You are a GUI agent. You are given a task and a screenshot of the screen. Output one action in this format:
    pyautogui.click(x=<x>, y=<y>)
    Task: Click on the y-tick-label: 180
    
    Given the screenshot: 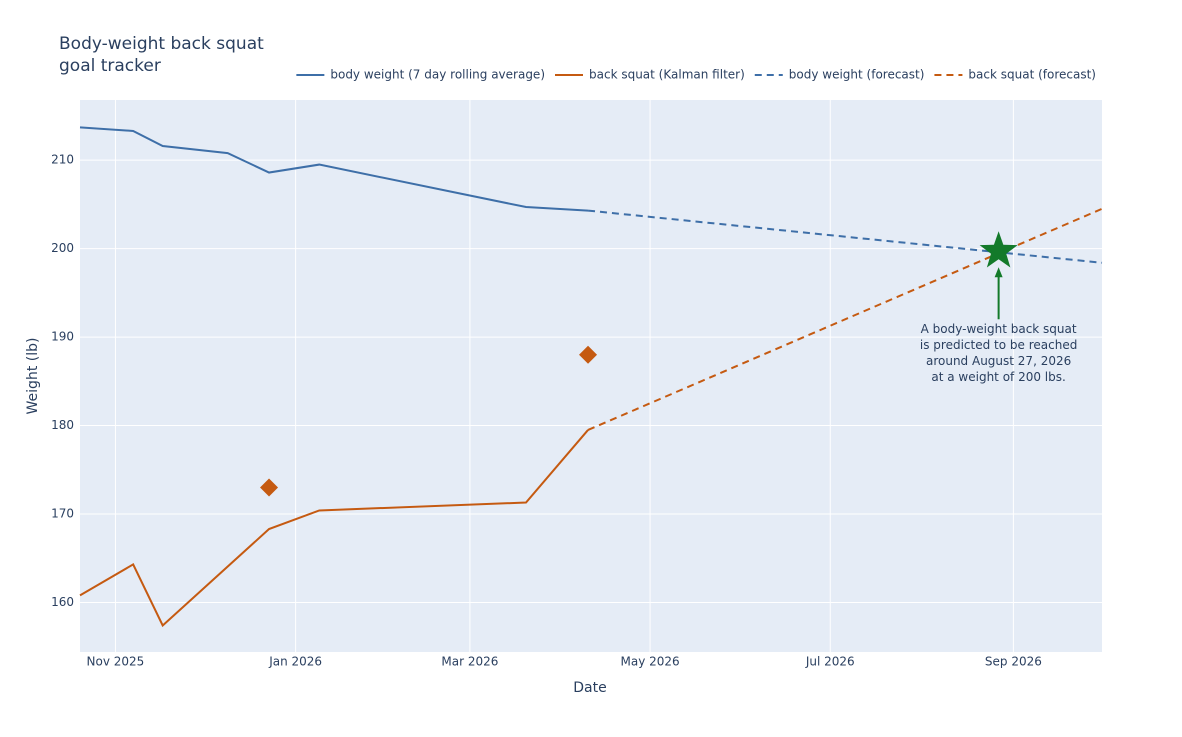 What is the action you would take?
    pyautogui.click(x=62, y=425)
    